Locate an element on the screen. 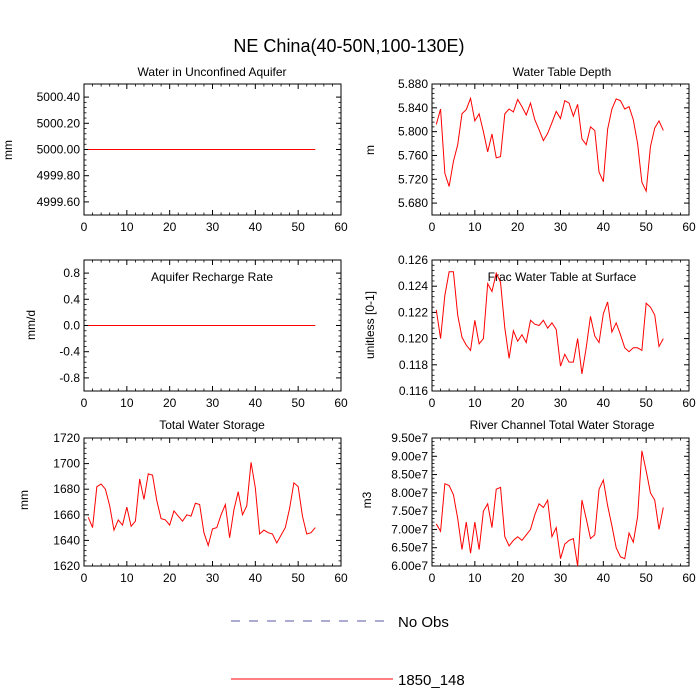  y-tick-label: 5.760 is located at coordinates (413, 155).